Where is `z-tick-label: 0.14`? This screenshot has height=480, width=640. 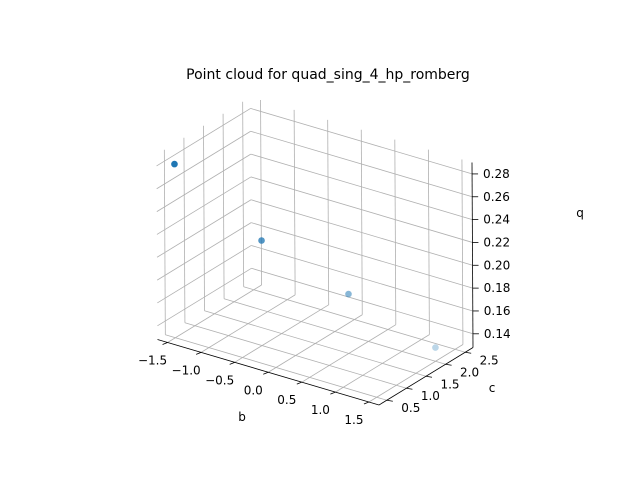 z-tick-label: 0.14 is located at coordinates (497, 334).